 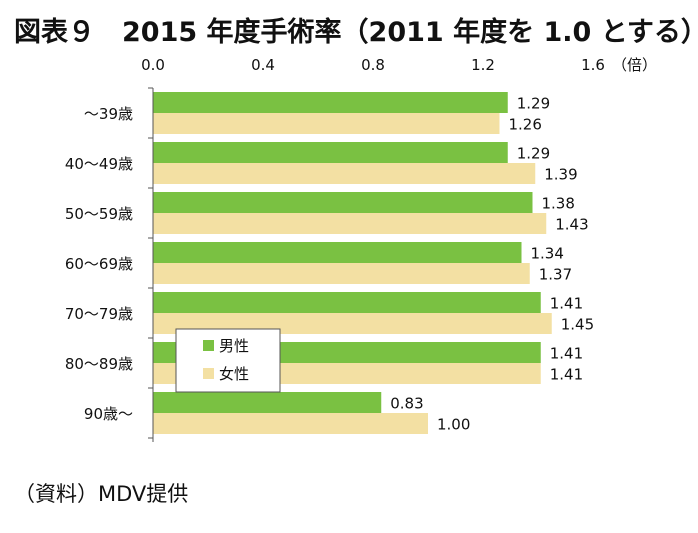 What do you see at coordinates (99, 214) in the screenshot?
I see `category-label: 50～59歳` at bounding box center [99, 214].